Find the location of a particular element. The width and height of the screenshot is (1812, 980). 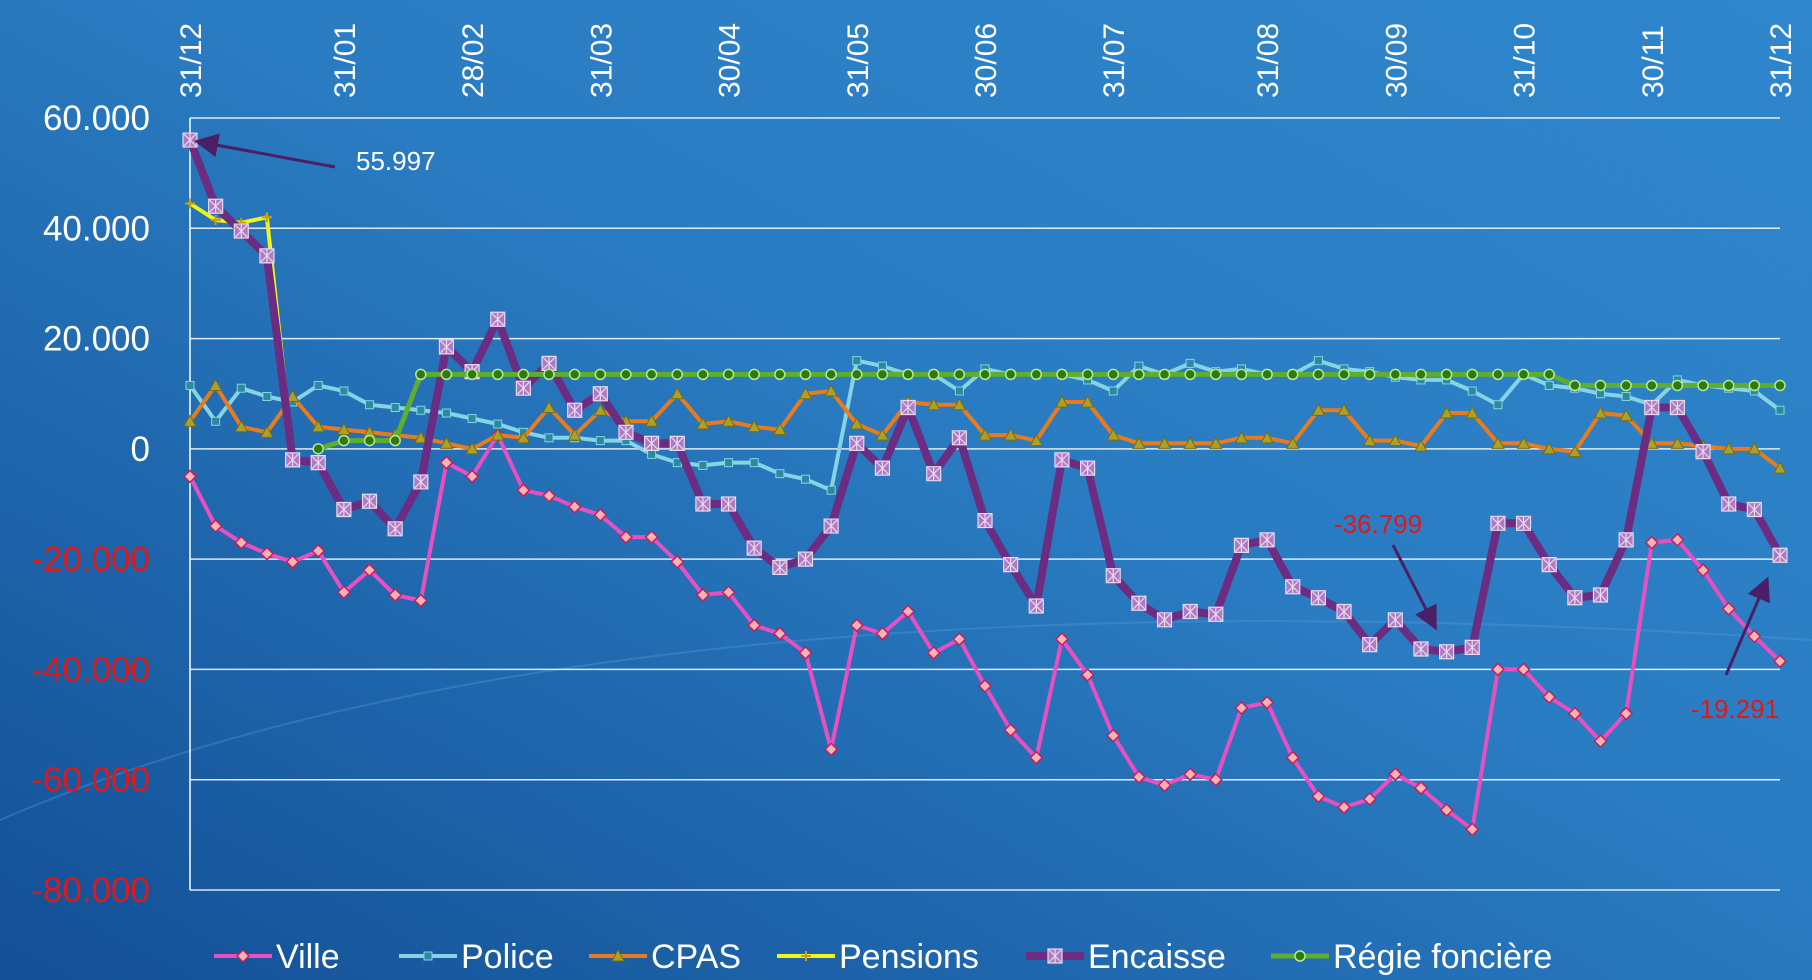

x-tick-label: 31/12 is located at coordinates (191, 60).